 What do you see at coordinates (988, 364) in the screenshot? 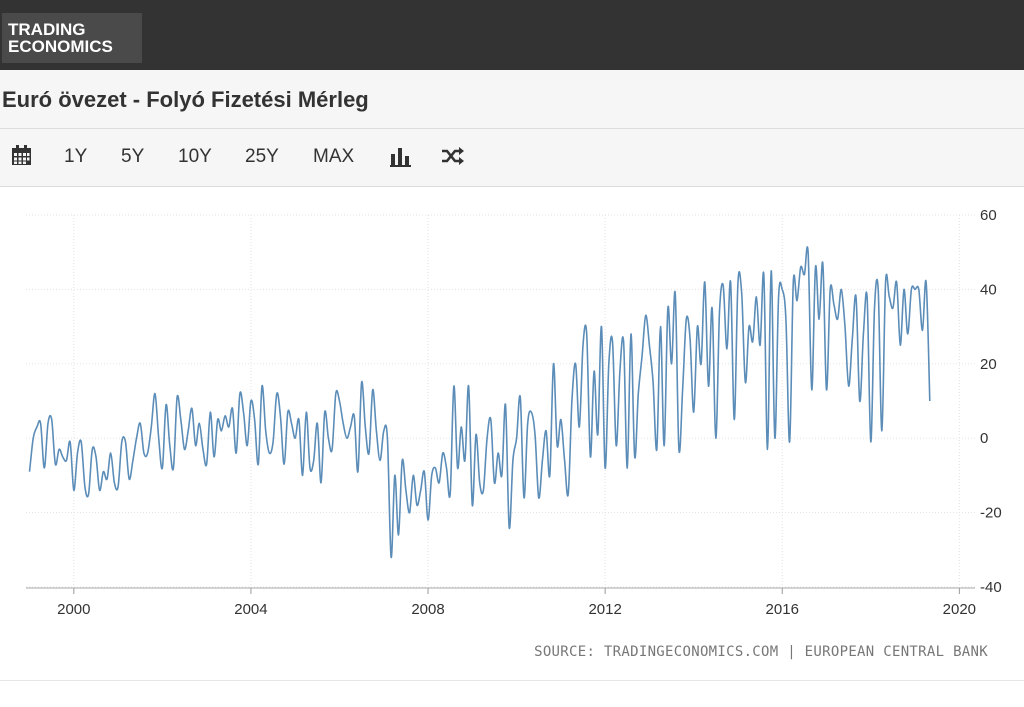
I see `y-tick-label: 20` at bounding box center [988, 364].